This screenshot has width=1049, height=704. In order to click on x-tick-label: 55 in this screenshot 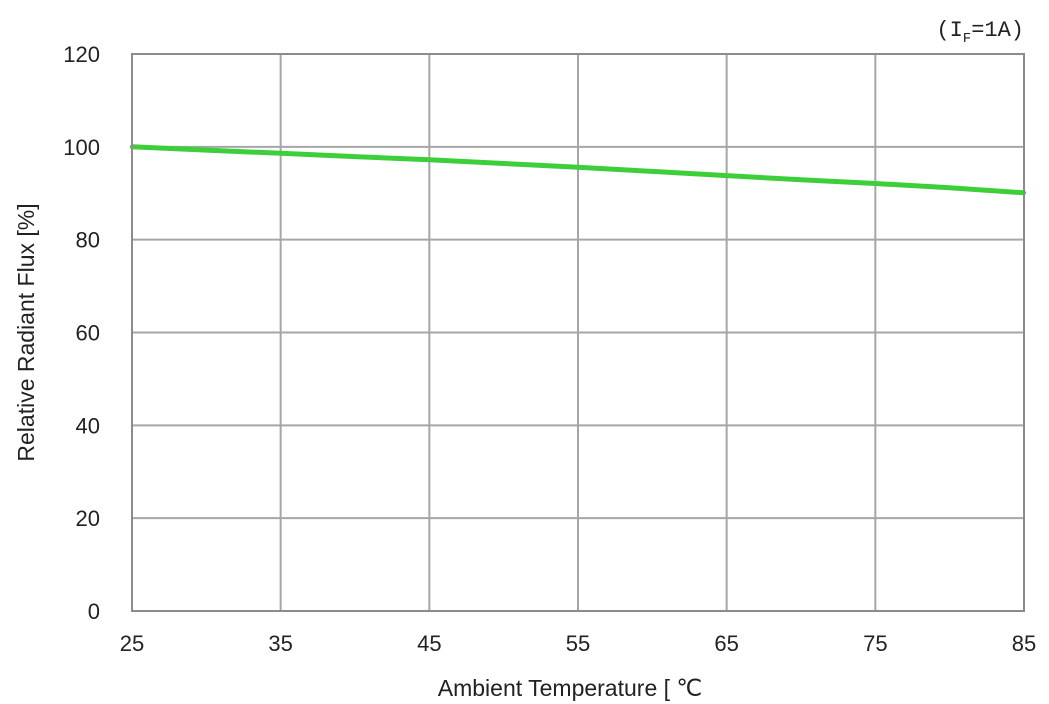, I will do `click(578, 643)`.